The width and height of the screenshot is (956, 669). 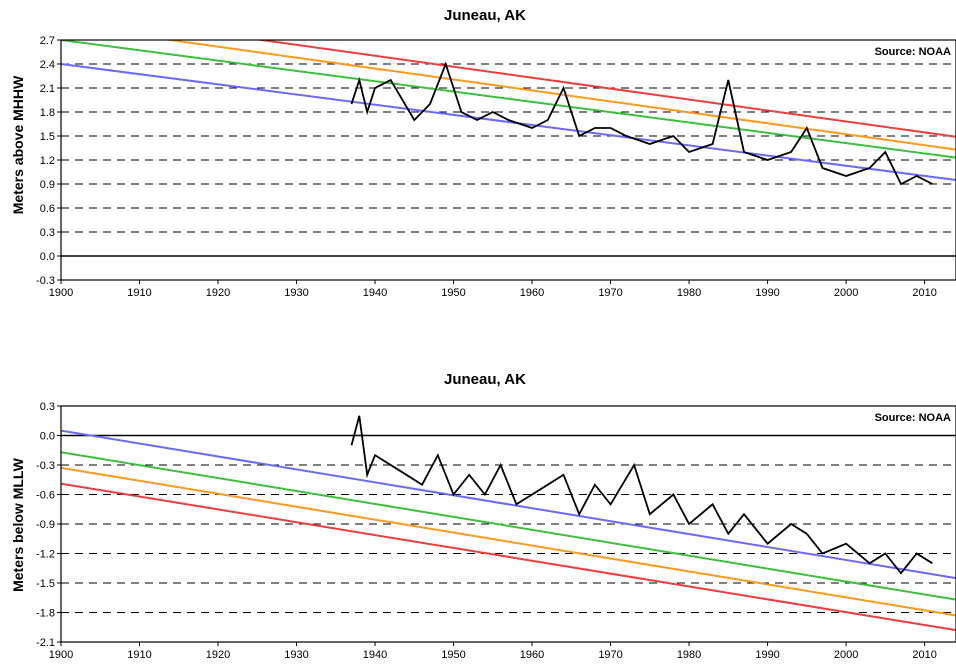 What do you see at coordinates (18, 144) in the screenshot?
I see `y-axis-label: Meters above MHHW` at bounding box center [18, 144].